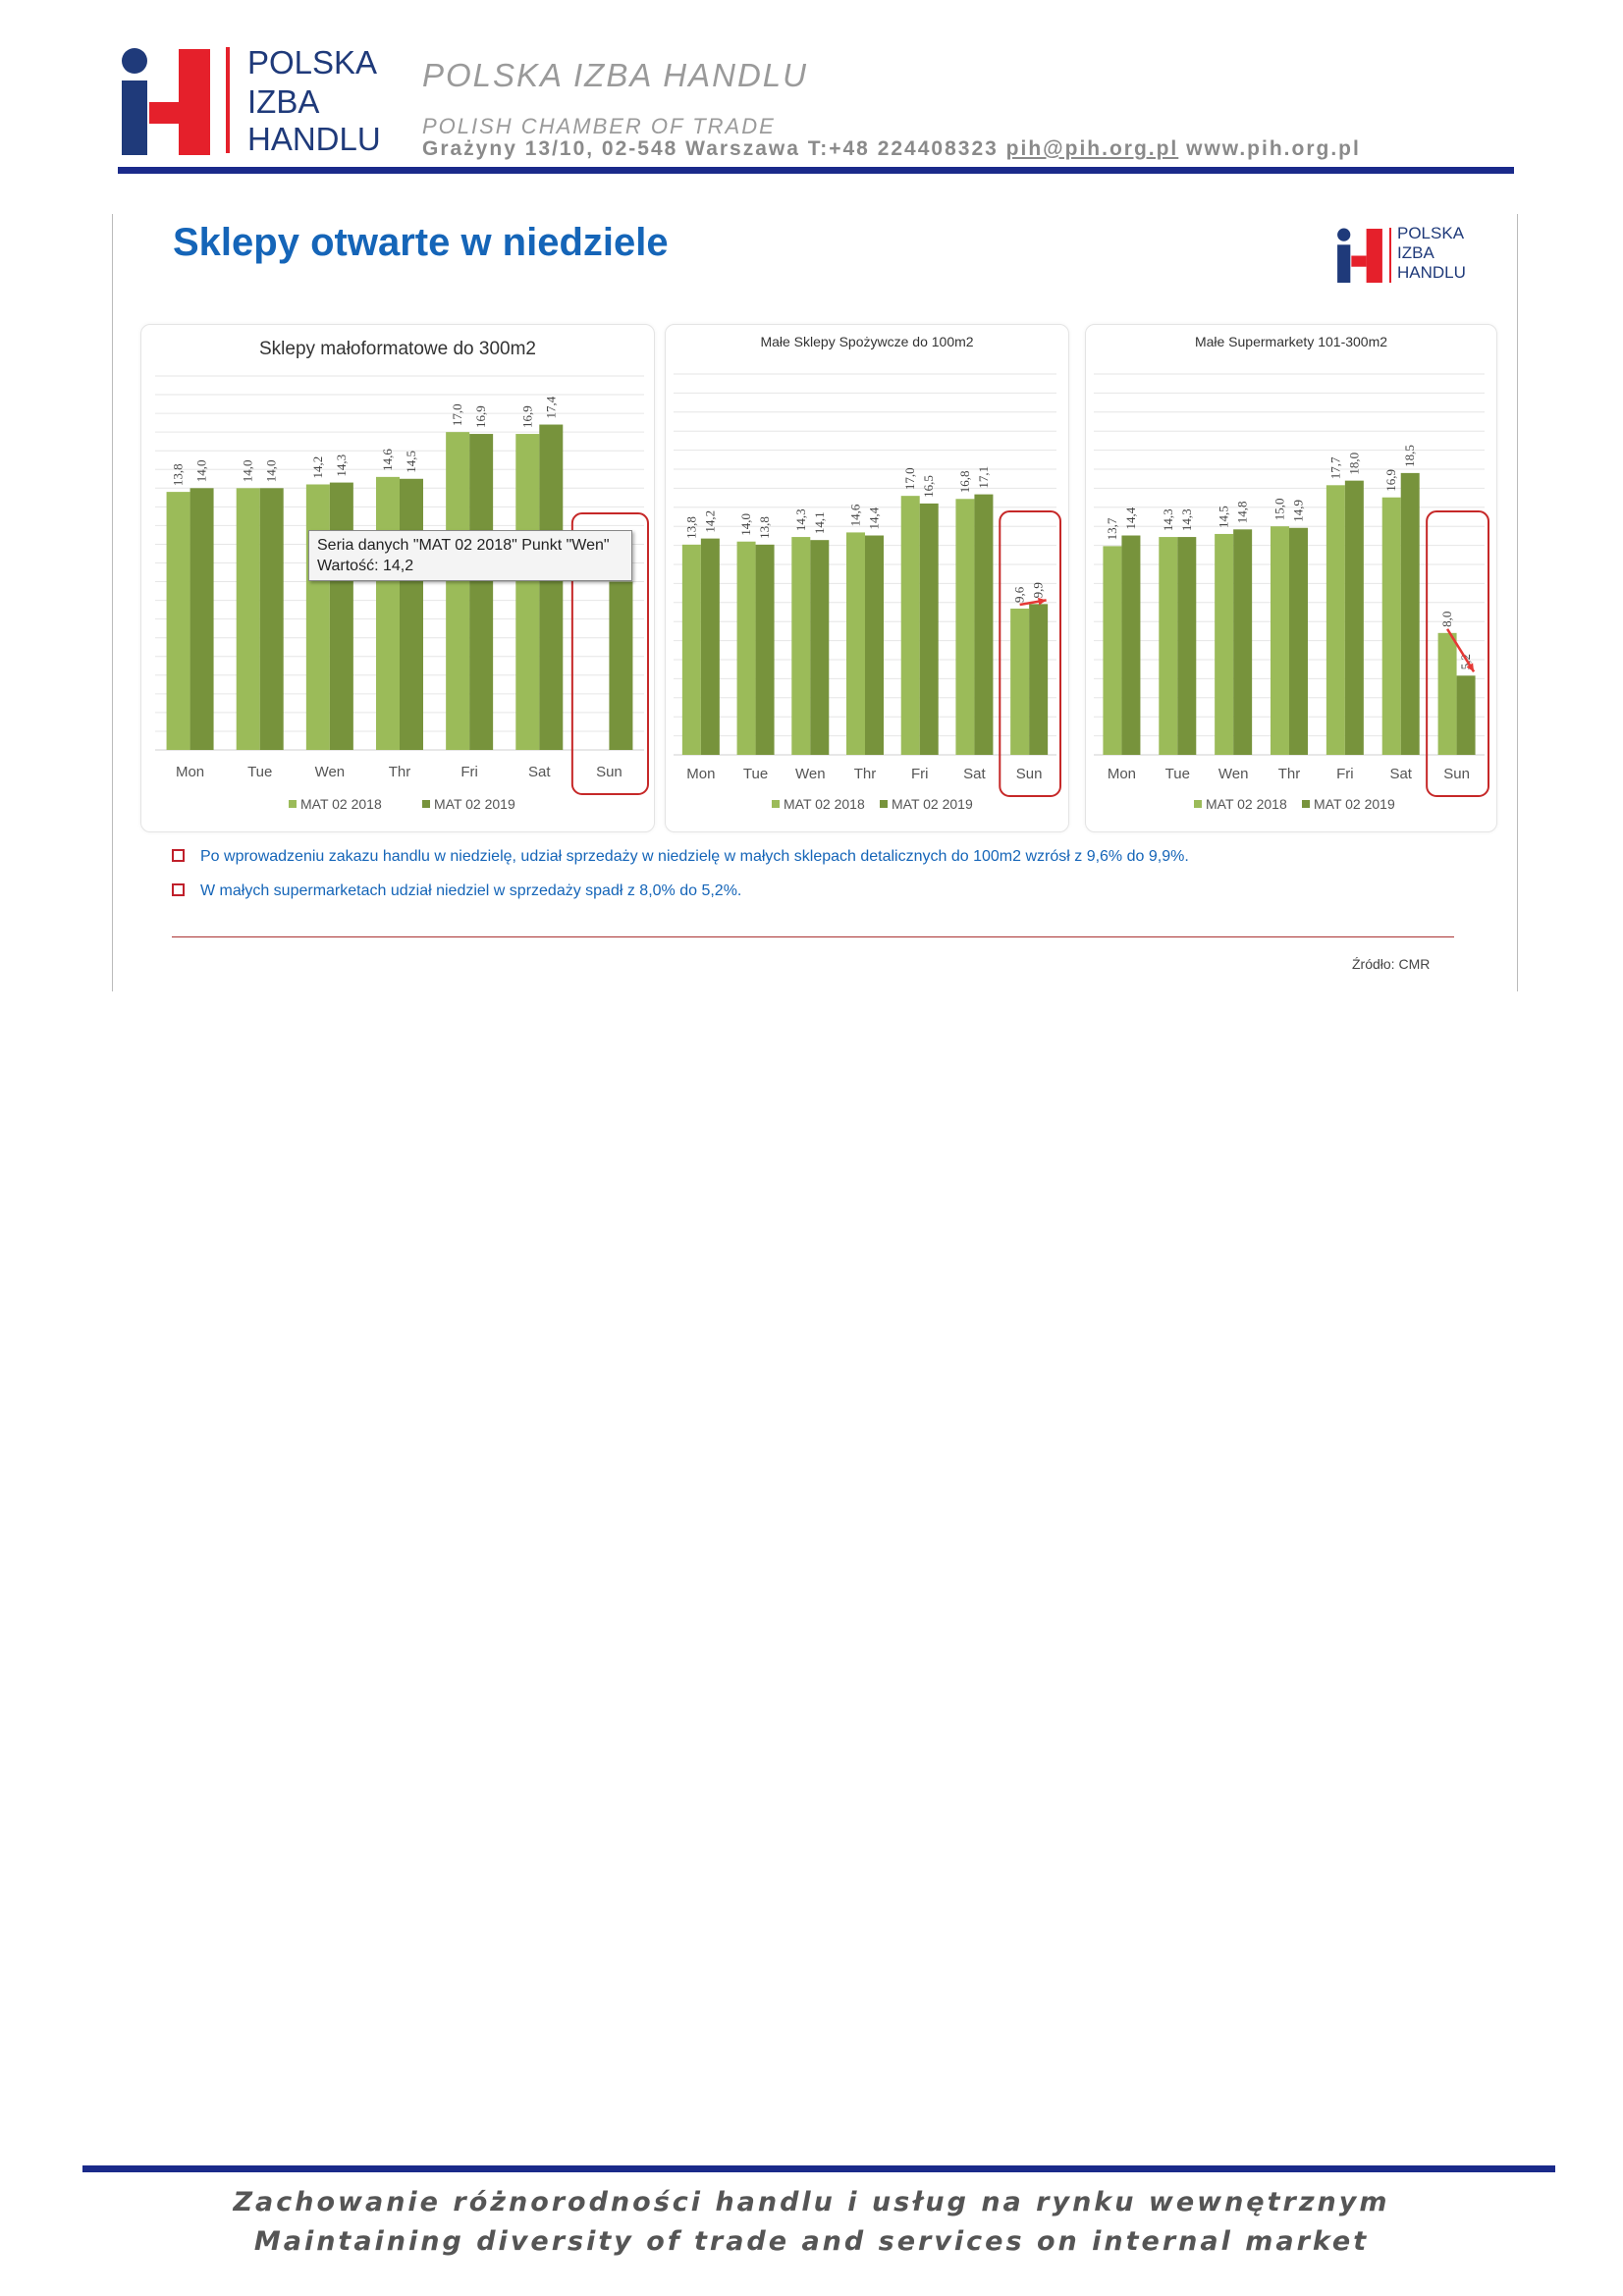 Image resolution: width=1623 pixels, height=2296 pixels. I want to click on x-tick-label: Sat, so click(974, 774).